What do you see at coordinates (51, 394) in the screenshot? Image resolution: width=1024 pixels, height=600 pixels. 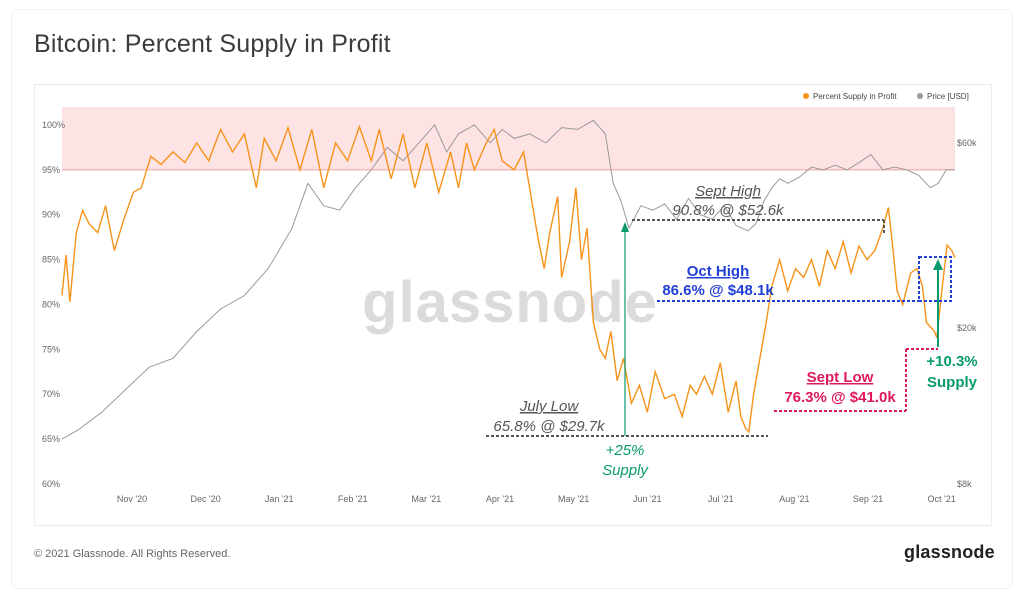 I see `y-tick-left: 70%` at bounding box center [51, 394].